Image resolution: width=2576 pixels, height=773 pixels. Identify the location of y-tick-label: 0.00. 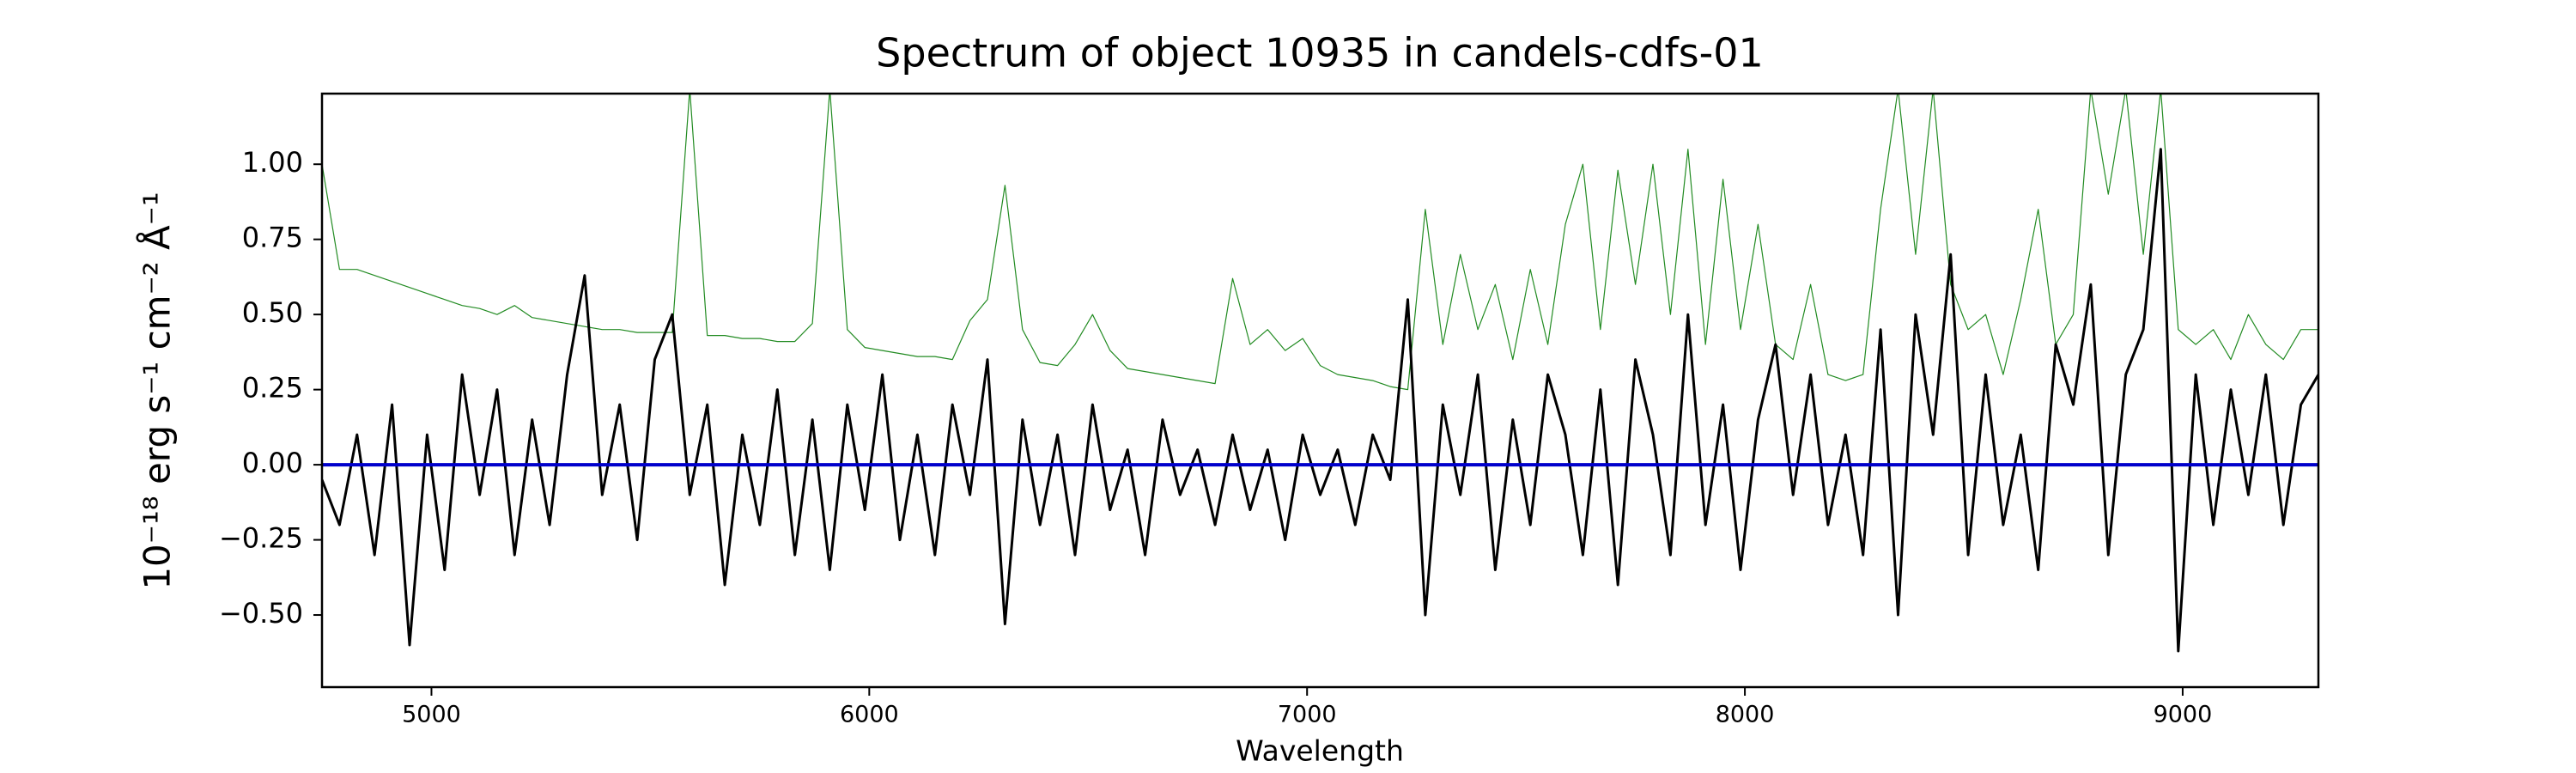
(272, 463).